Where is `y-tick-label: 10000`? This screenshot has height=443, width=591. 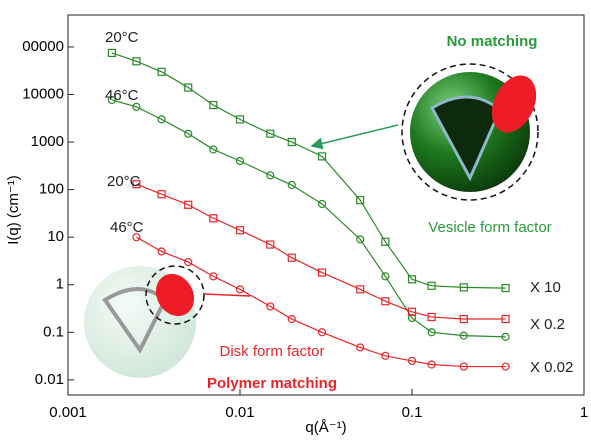 y-tick-label: 10000 is located at coordinates (43, 93).